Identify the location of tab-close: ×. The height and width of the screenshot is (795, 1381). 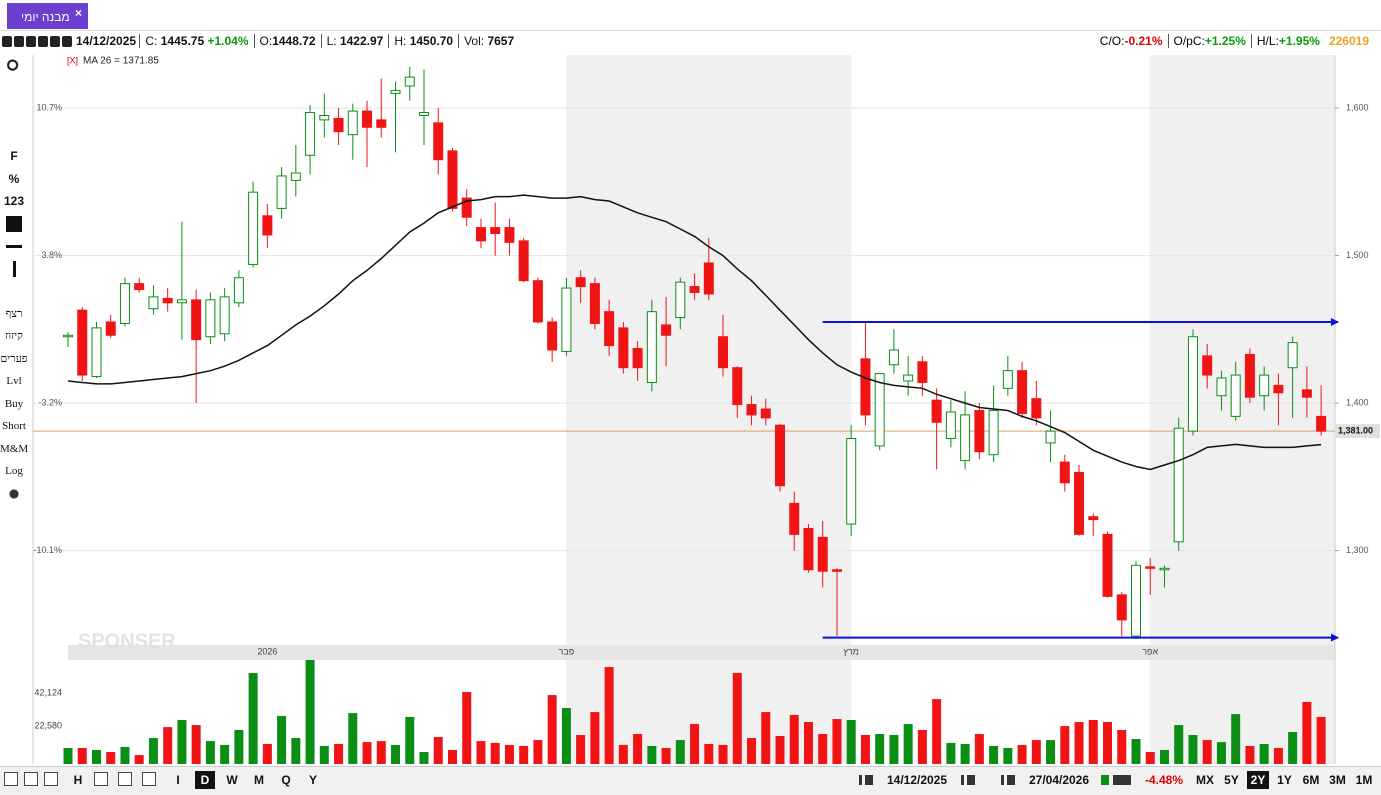
(78, 13).